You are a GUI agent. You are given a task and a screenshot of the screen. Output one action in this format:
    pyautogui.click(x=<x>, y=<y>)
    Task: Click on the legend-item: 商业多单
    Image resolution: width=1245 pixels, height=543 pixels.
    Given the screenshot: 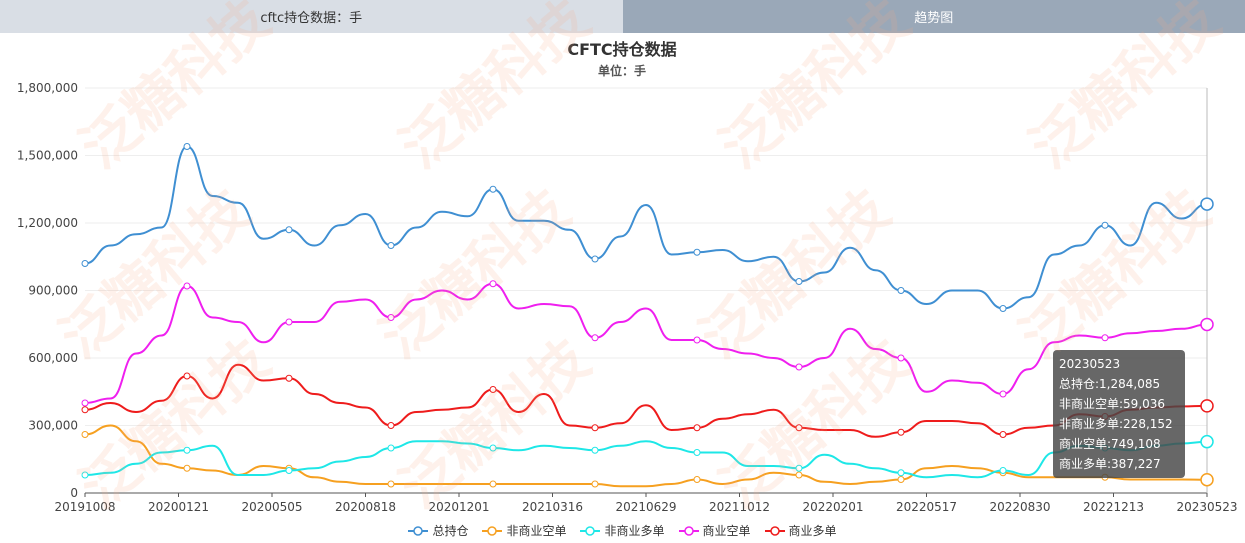 What is the action you would take?
    pyautogui.click(x=800, y=530)
    